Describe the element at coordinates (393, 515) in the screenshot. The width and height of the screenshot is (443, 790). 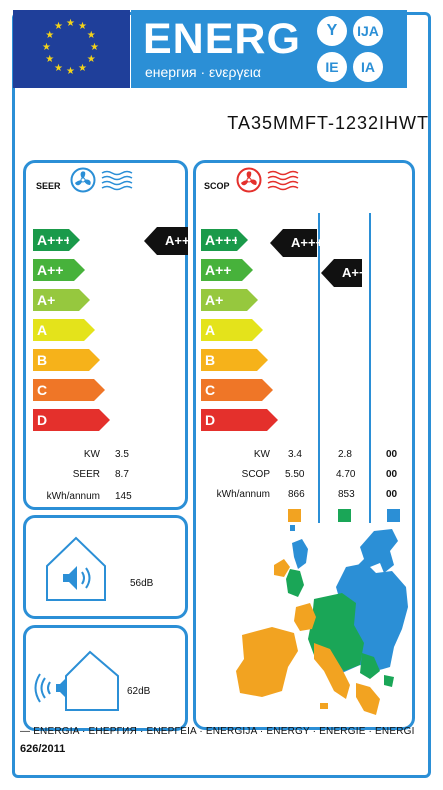
I see `climate-square-colder` at that location.